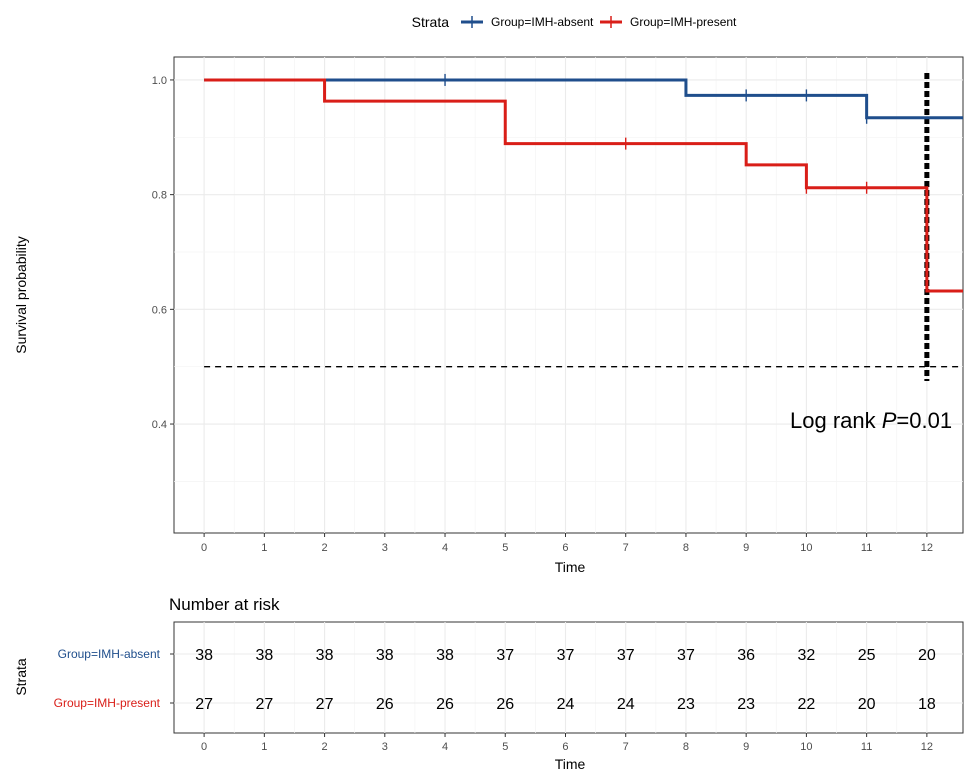 Image resolution: width=970 pixels, height=773 pixels. What do you see at coordinates (927, 747) in the screenshot?
I see `risk-x-tick-label: 12` at bounding box center [927, 747].